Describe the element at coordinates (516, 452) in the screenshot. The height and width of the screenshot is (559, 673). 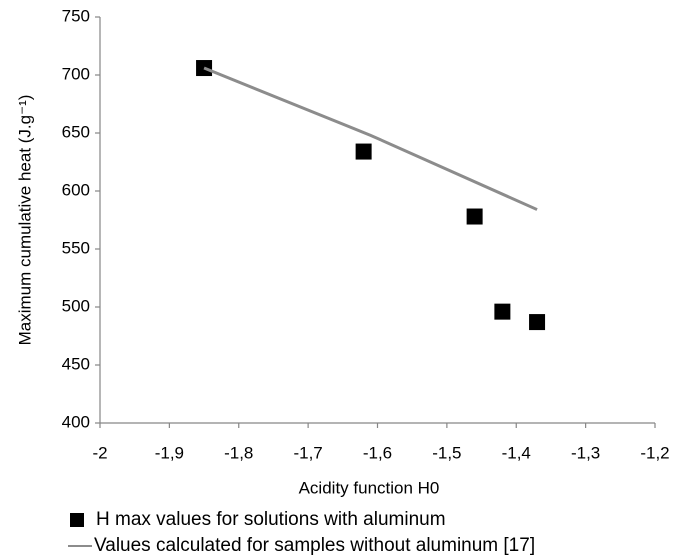
I see `x-tick-label: -1,4` at that location.